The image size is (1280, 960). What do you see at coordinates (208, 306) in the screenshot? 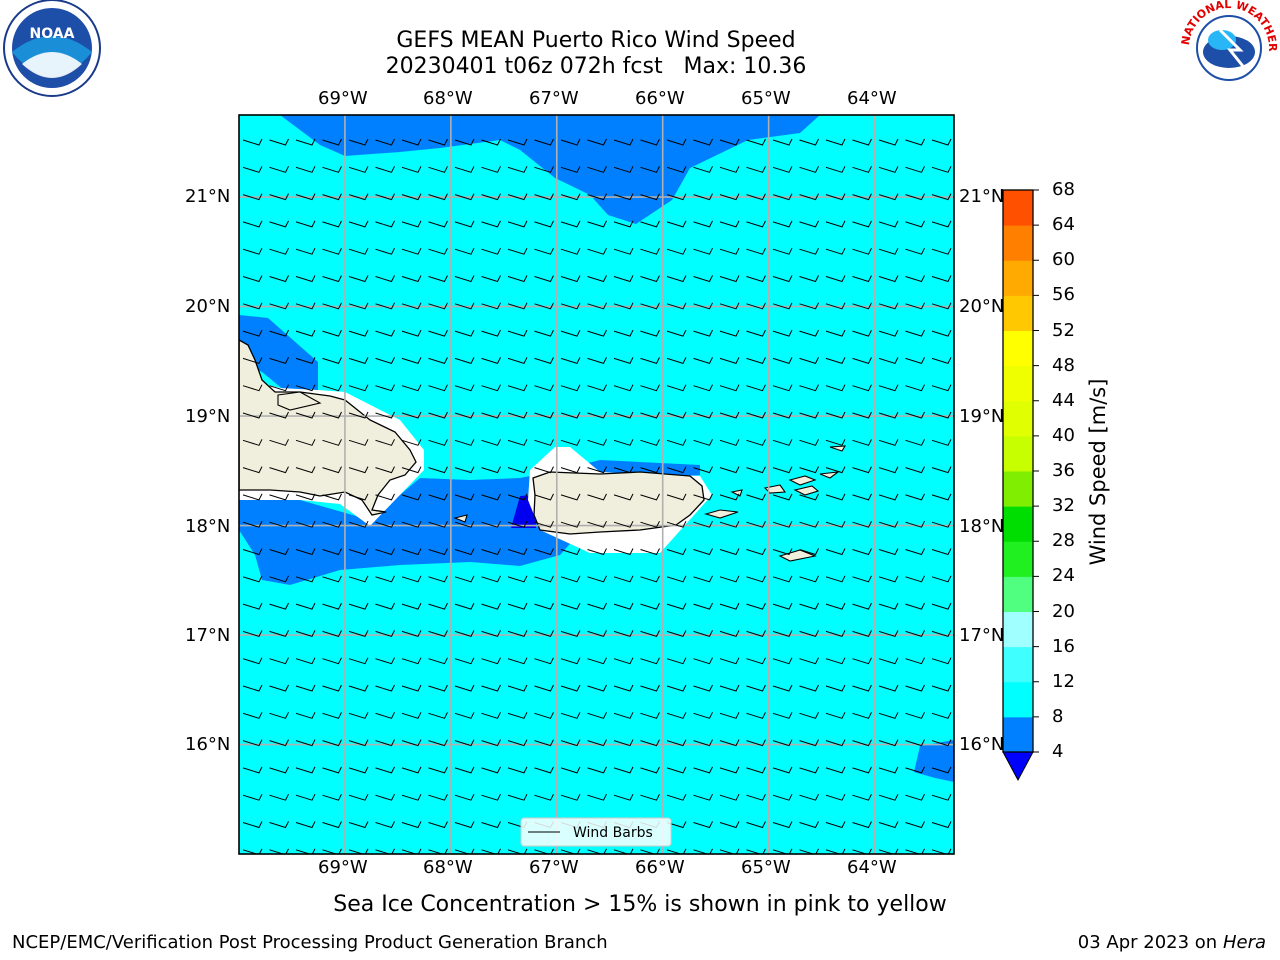
I see `lat-tick-left: 20°N` at bounding box center [208, 306].